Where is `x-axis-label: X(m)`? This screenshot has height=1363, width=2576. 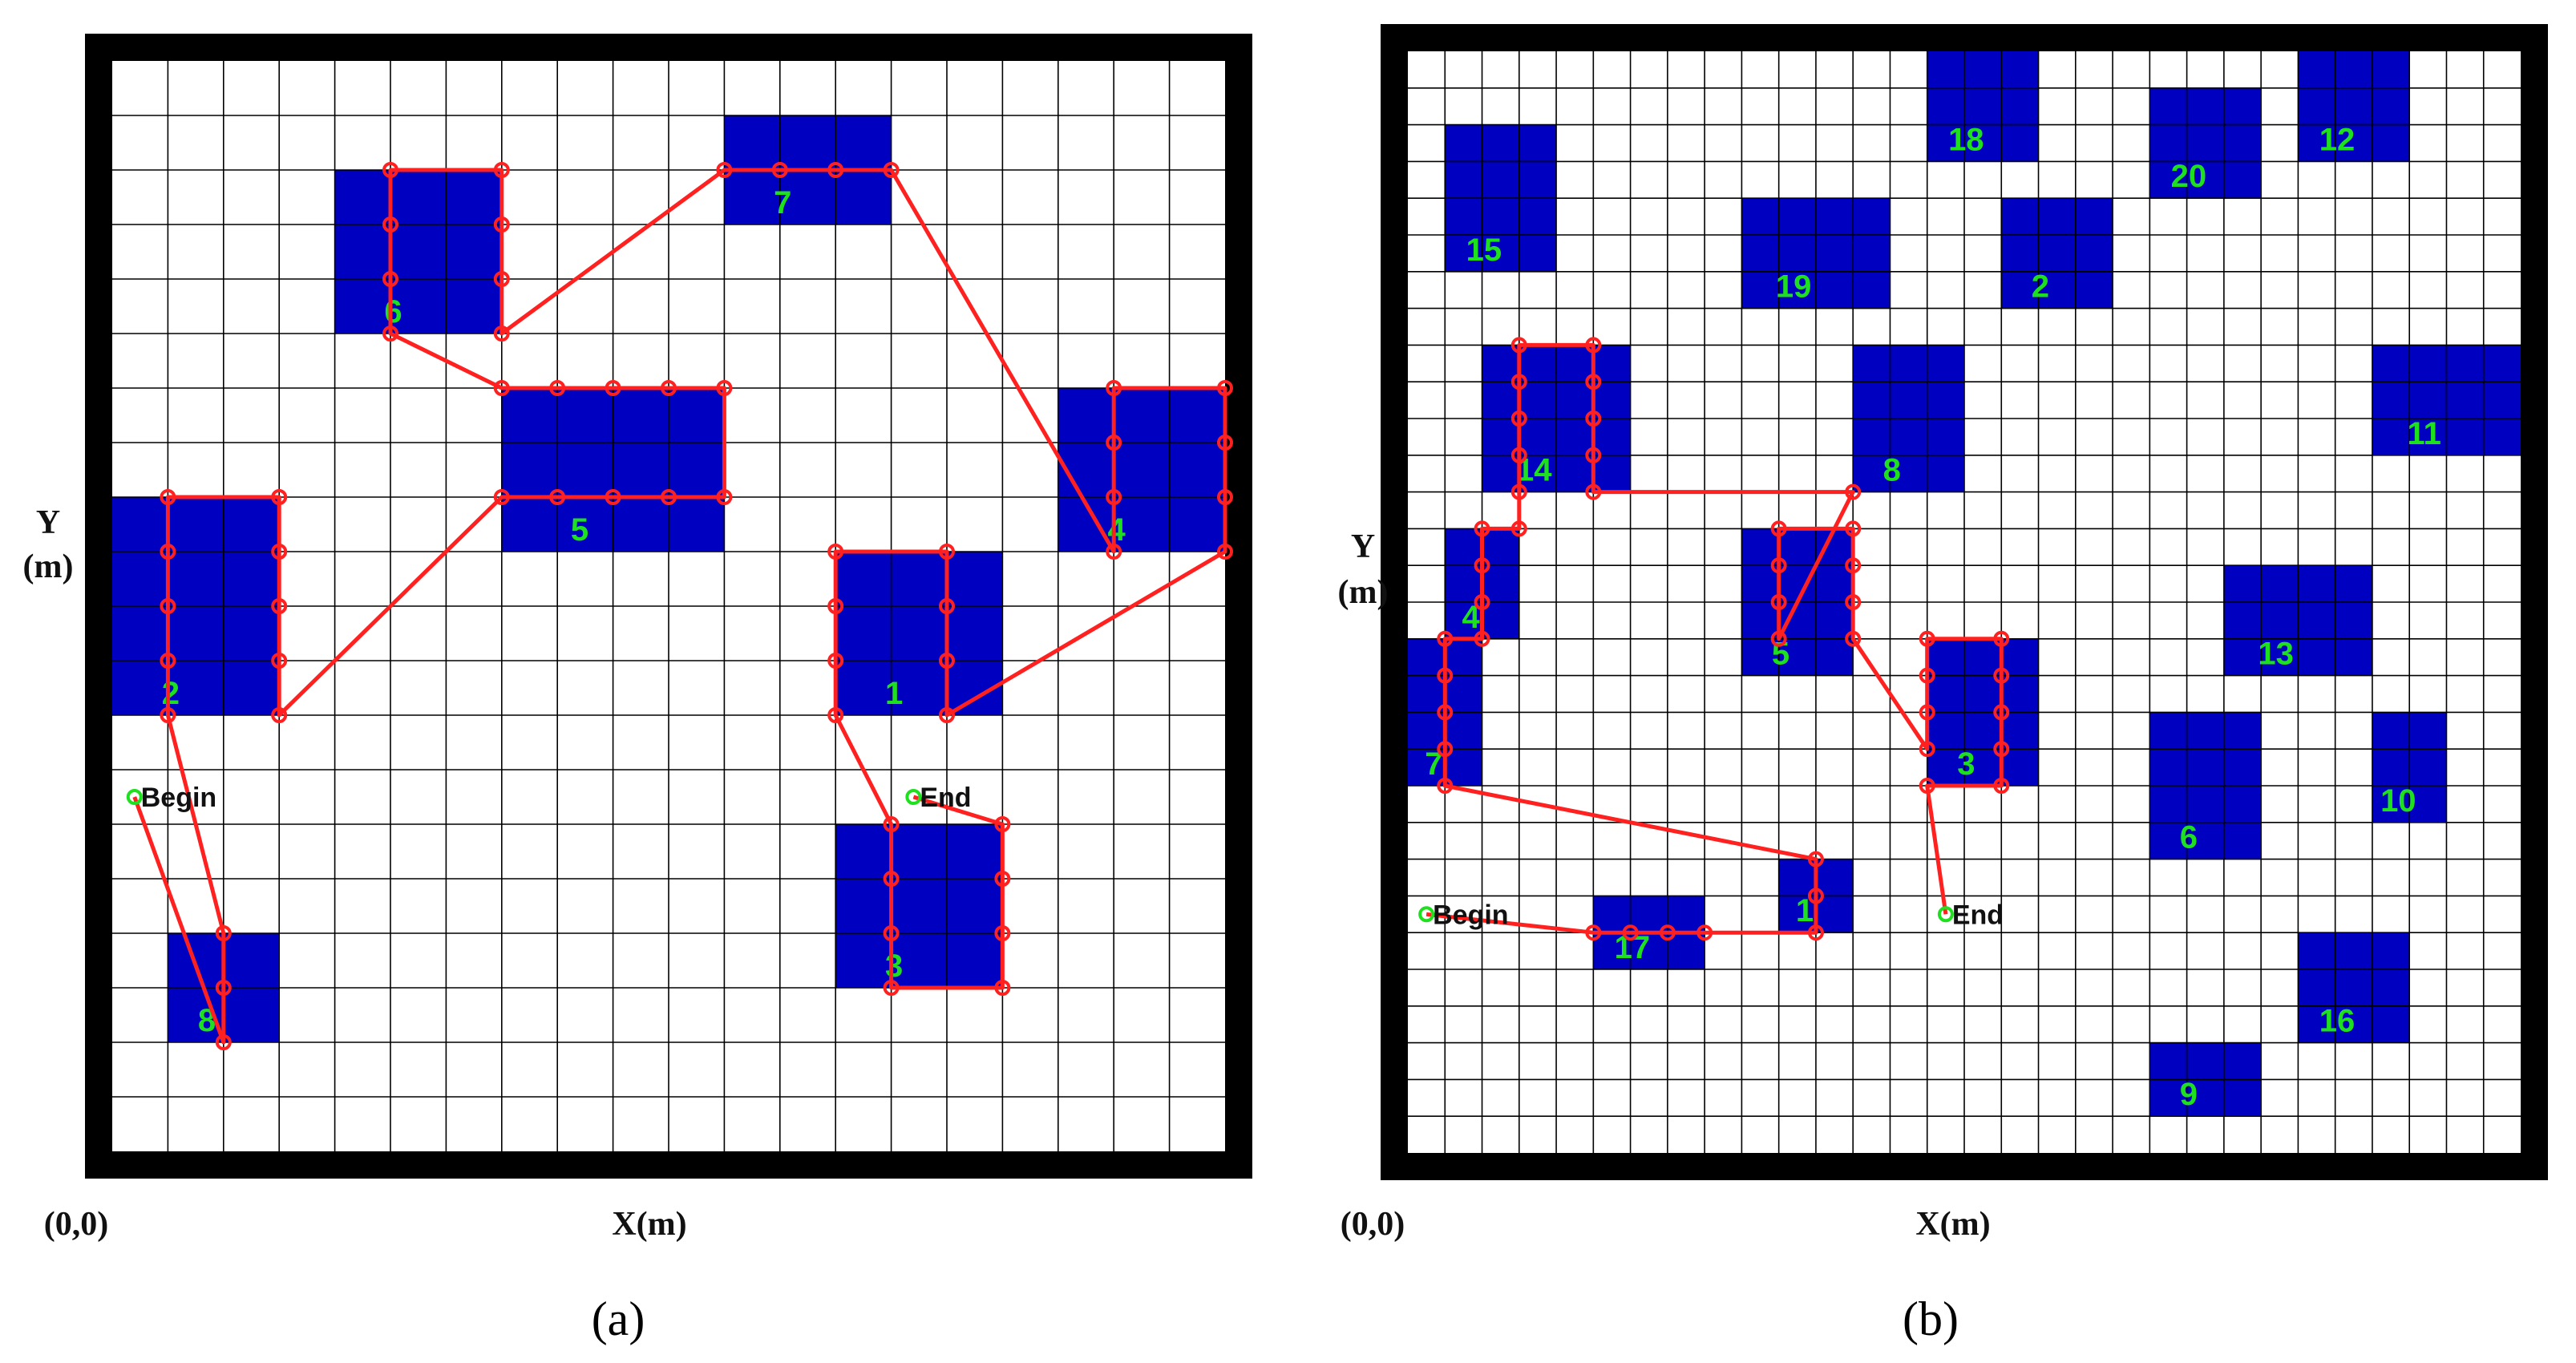
x-axis-label: X(m) is located at coordinates (1952, 1224).